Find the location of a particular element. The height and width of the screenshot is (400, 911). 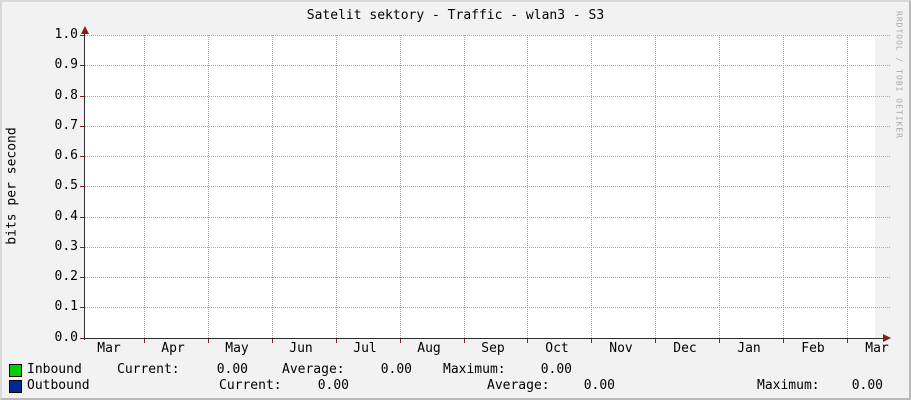

rrdtool-watermark: RRDTOOL / TOBI OETIKER is located at coordinates (899, 75).